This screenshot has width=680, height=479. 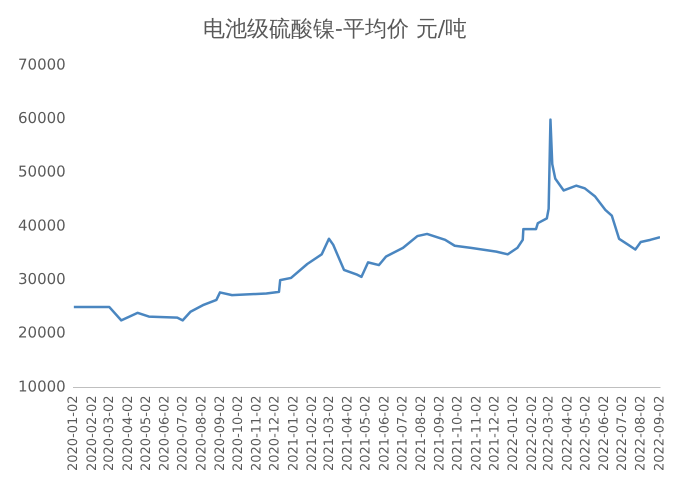 I want to click on x-tick-label: 2020-04-02, so click(x=128, y=433).